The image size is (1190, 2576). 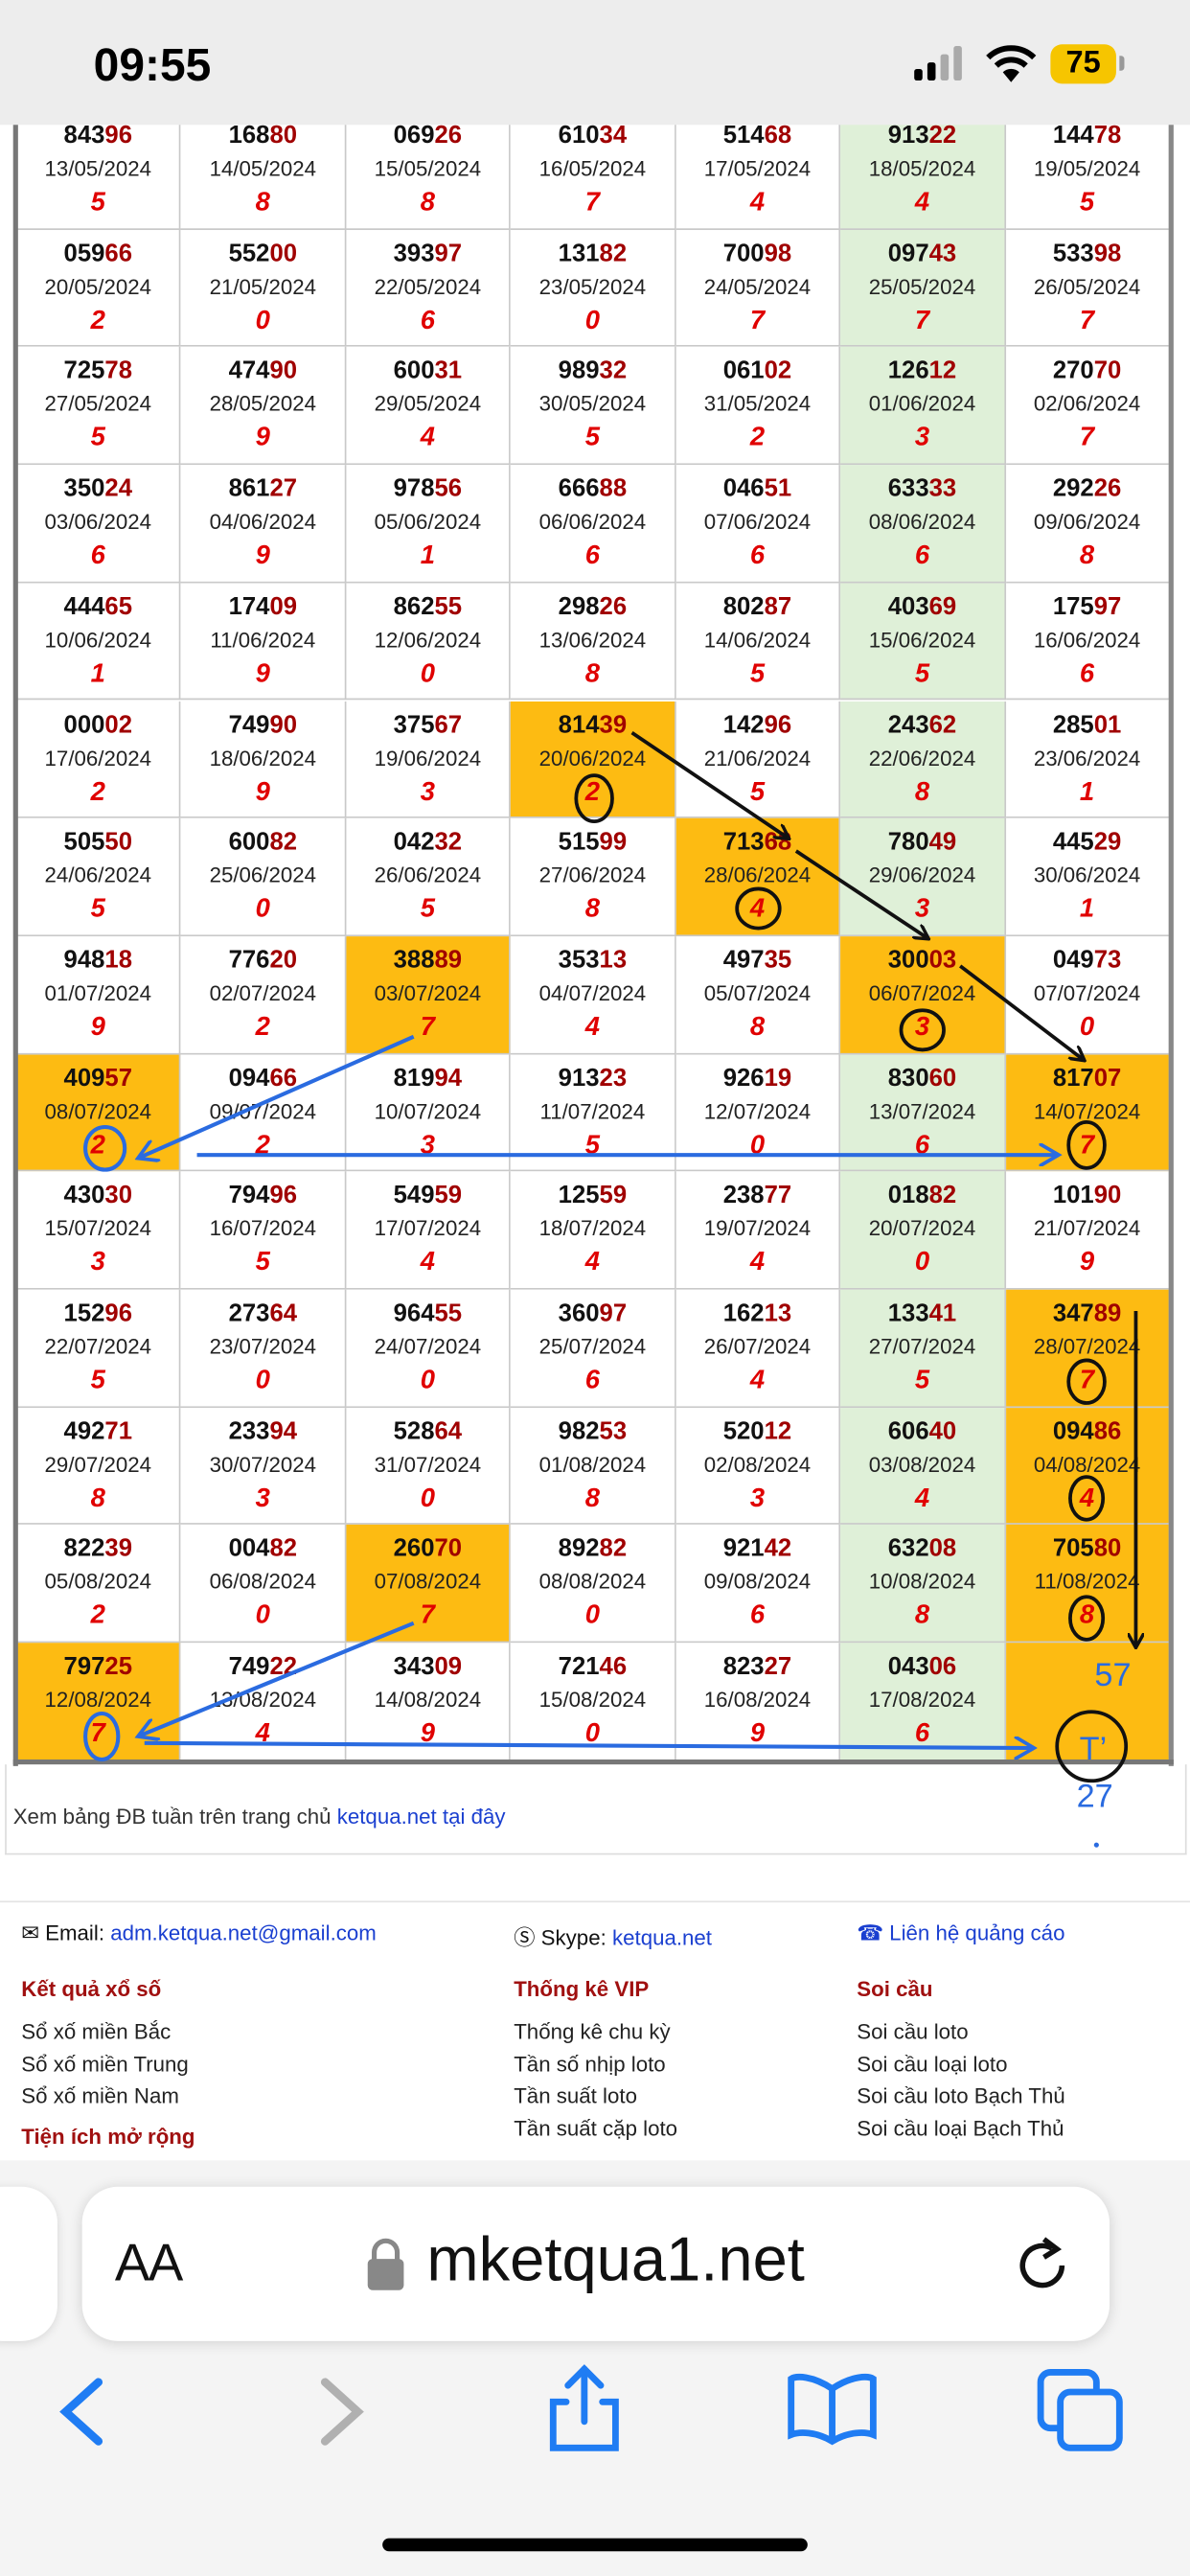 I want to click on footer-link: Sổ xố miền Trung, so click(x=105, y=2064).